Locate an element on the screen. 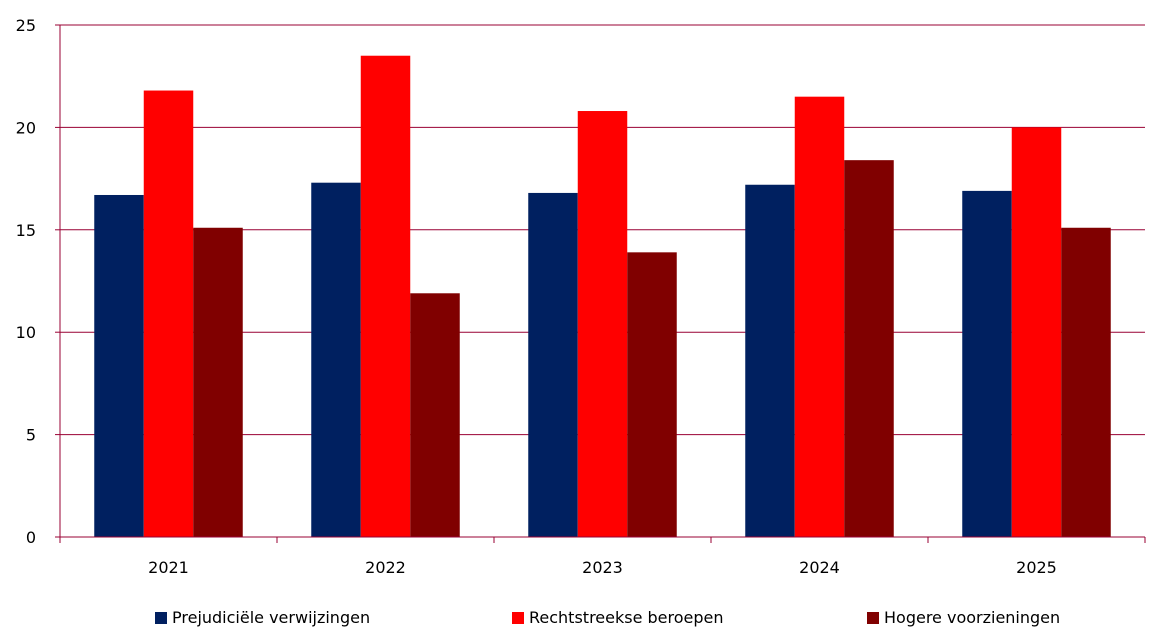 This screenshot has height=628, width=1158. x-tick-label: 2022 is located at coordinates (385, 567).